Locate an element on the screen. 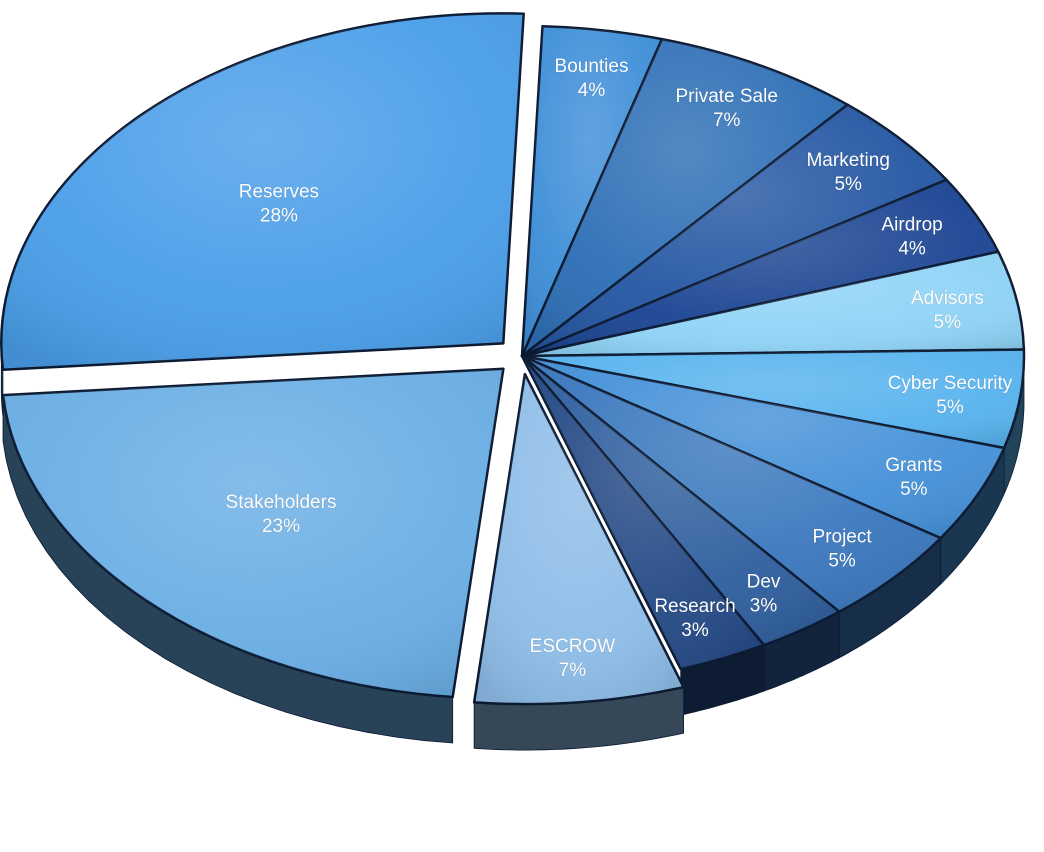 This screenshot has width=1044, height=852. slice-name: Advisors is located at coordinates (947, 298).